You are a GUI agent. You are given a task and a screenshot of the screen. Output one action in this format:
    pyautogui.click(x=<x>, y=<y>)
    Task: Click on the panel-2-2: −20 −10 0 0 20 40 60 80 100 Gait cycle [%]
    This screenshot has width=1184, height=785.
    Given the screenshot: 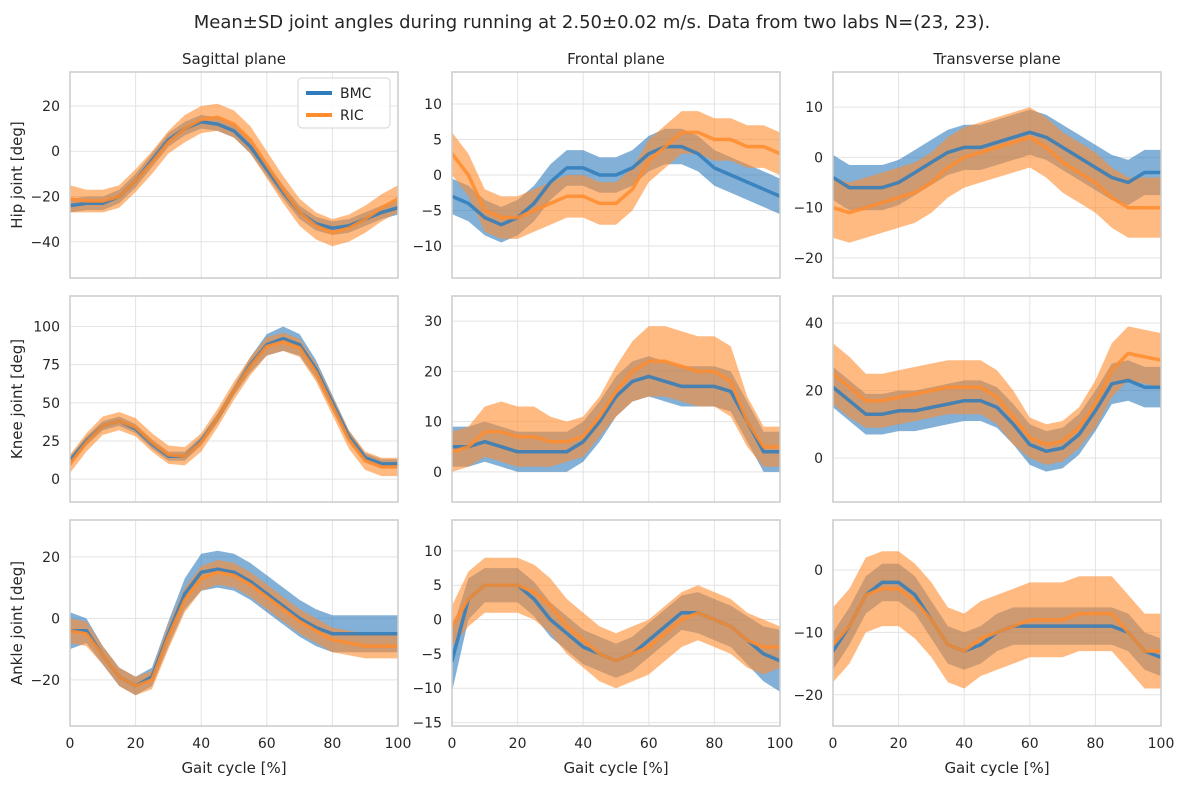 What is the action you would take?
    pyautogui.click(x=984, y=648)
    